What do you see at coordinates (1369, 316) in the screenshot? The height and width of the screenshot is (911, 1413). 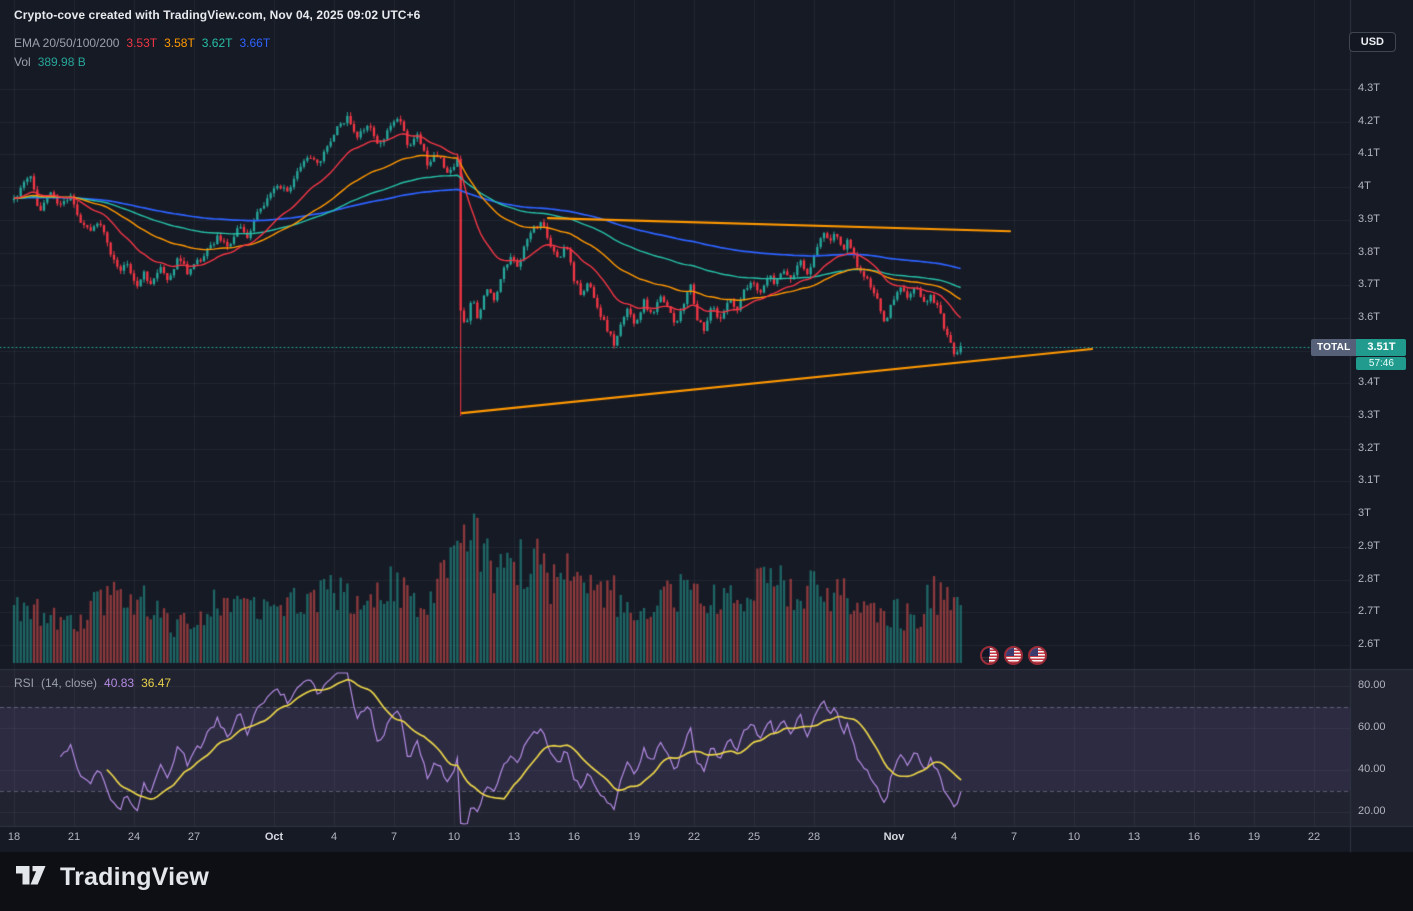 I see `price-tick-label: 3.6T` at bounding box center [1369, 316].